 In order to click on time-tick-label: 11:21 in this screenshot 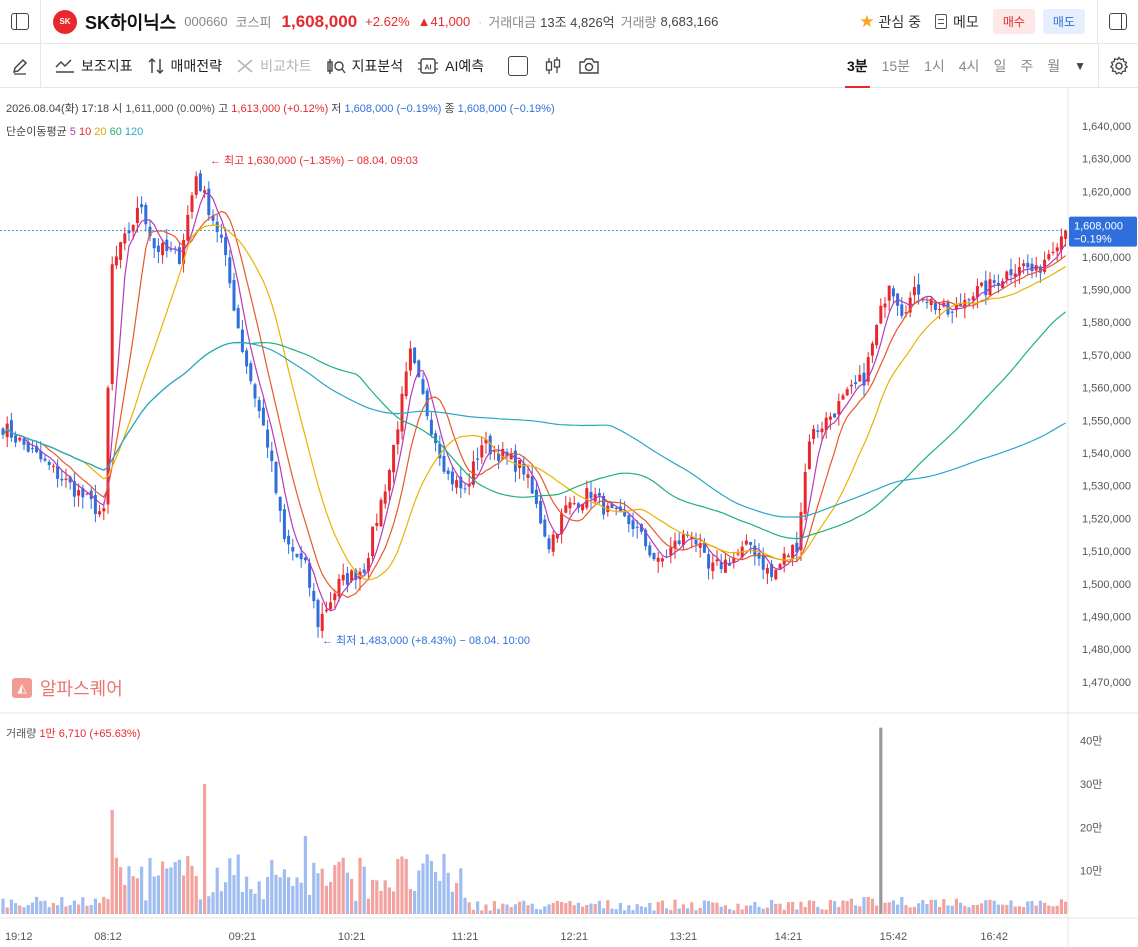, I will do `click(465, 937)`.